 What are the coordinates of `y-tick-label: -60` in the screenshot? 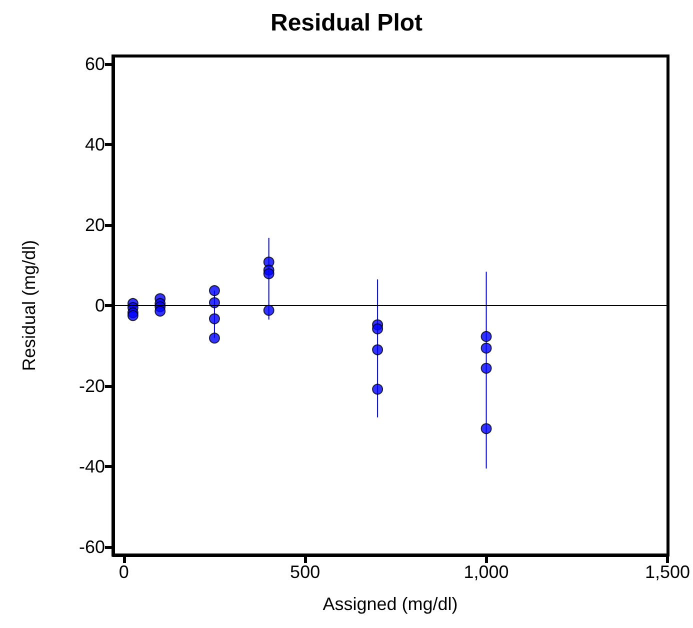 It's located at (91, 546).